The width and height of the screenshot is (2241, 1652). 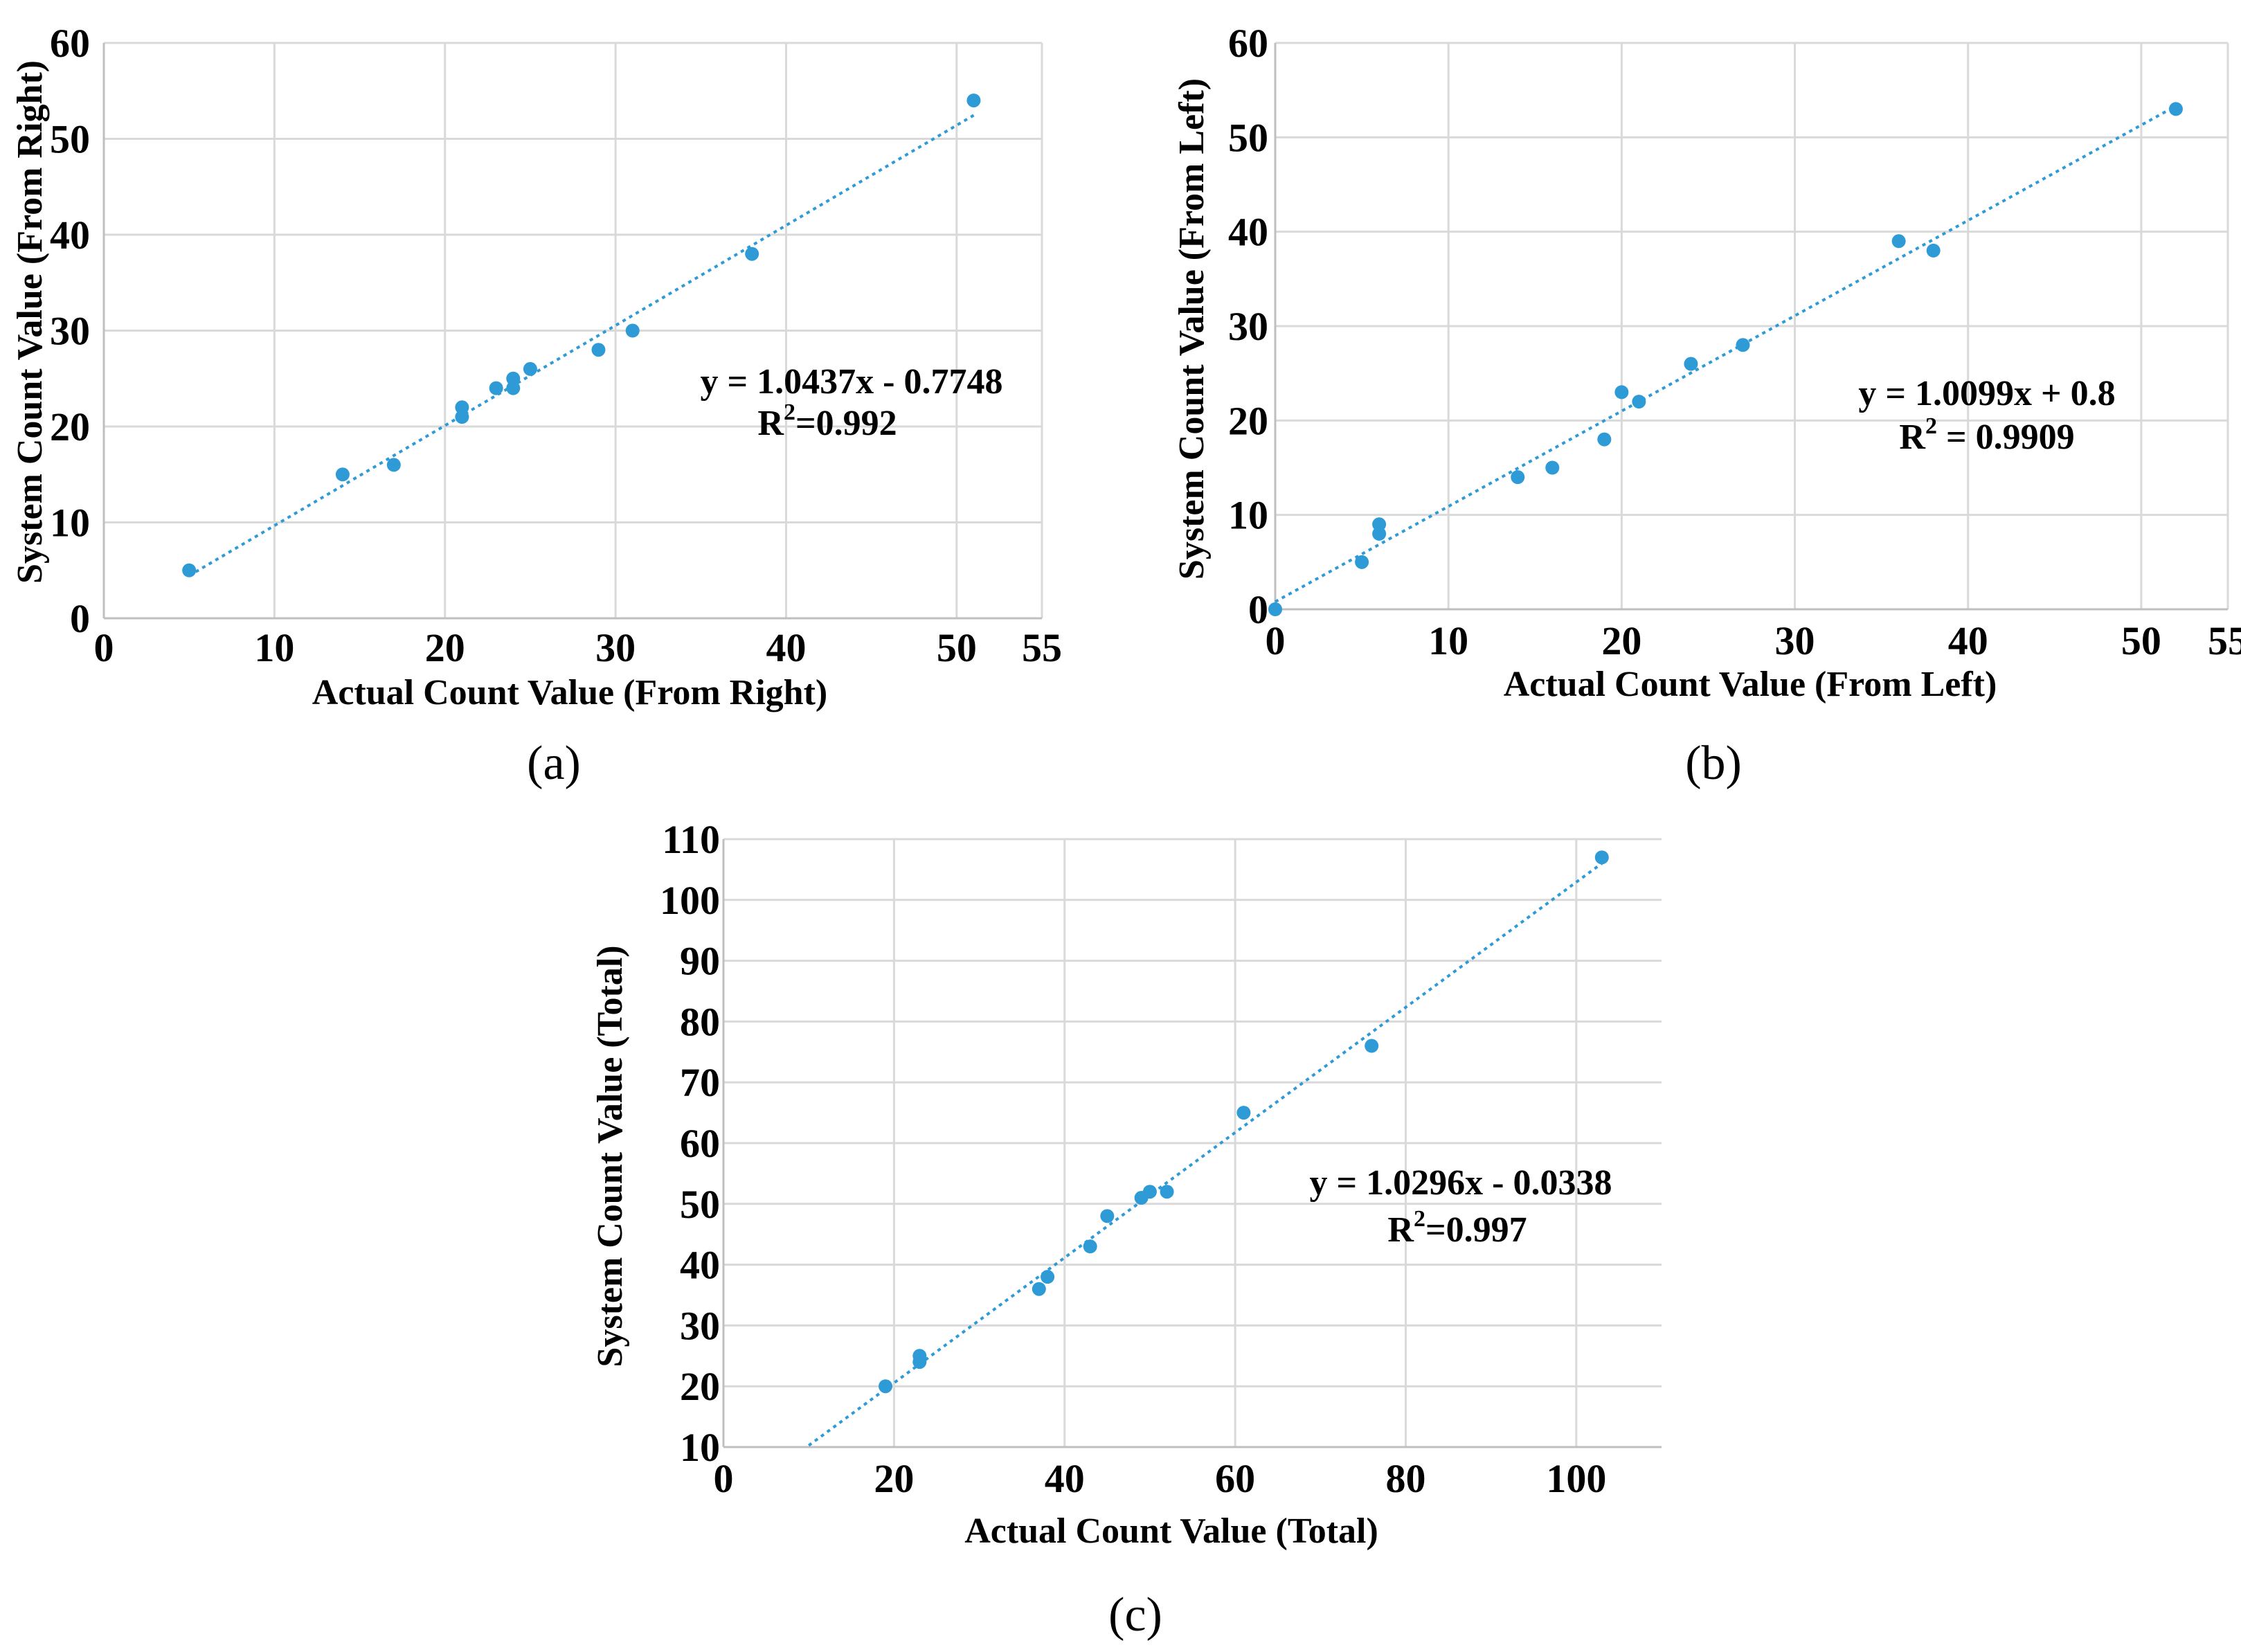 I want to click on x-tick-label: 80, so click(x=1405, y=1479).